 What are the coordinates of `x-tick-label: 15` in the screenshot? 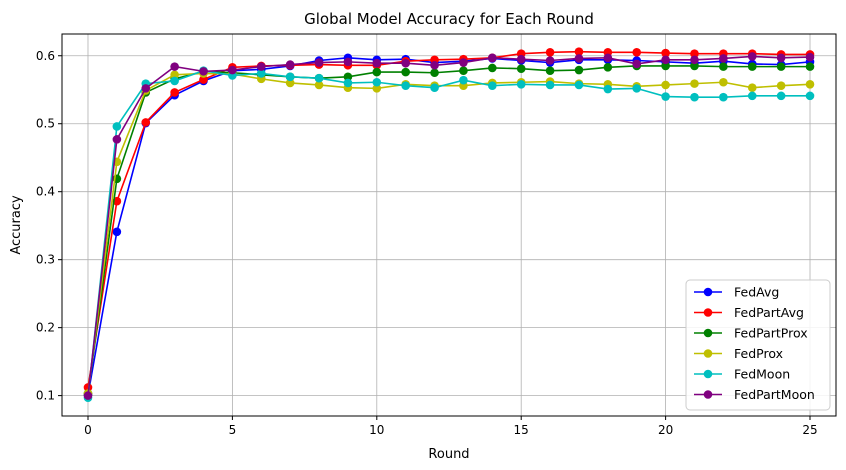 It's located at (521, 430).